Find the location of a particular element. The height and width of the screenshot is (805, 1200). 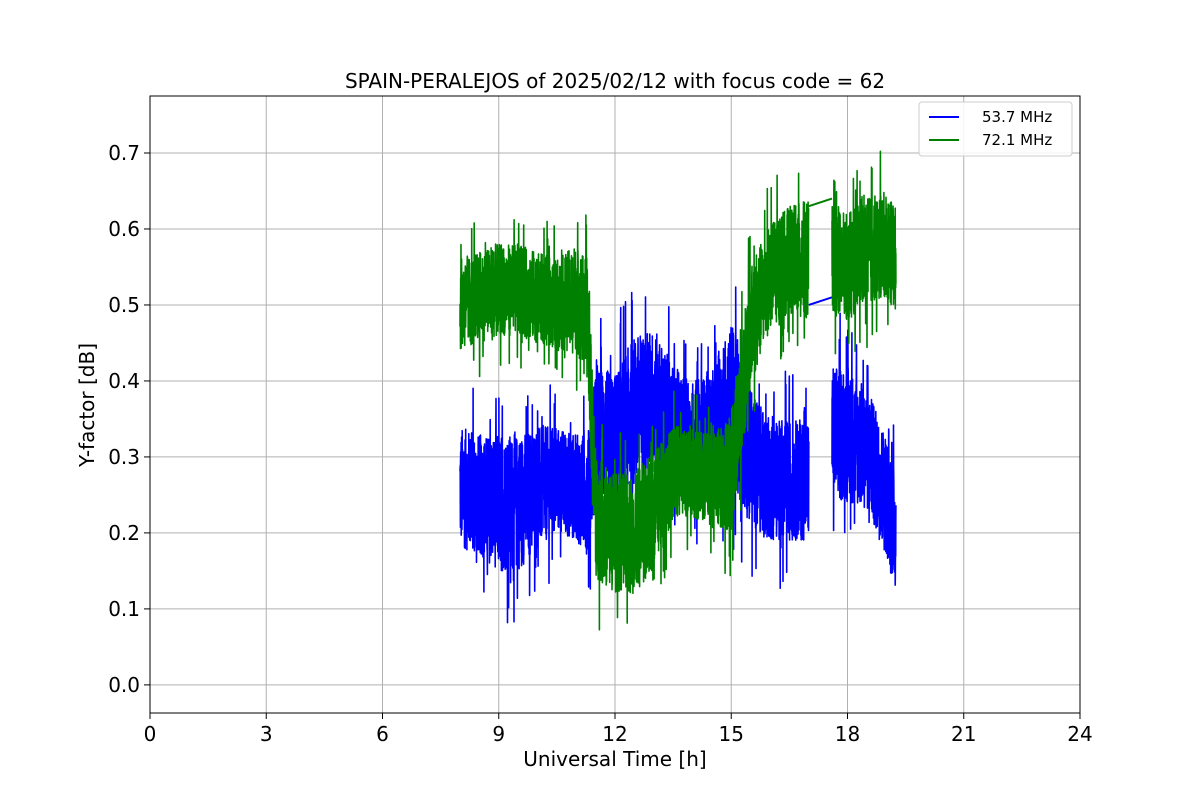

x-axis-ticks: 0 3 6 9 12 15 18 21 24 is located at coordinates (618, 729).